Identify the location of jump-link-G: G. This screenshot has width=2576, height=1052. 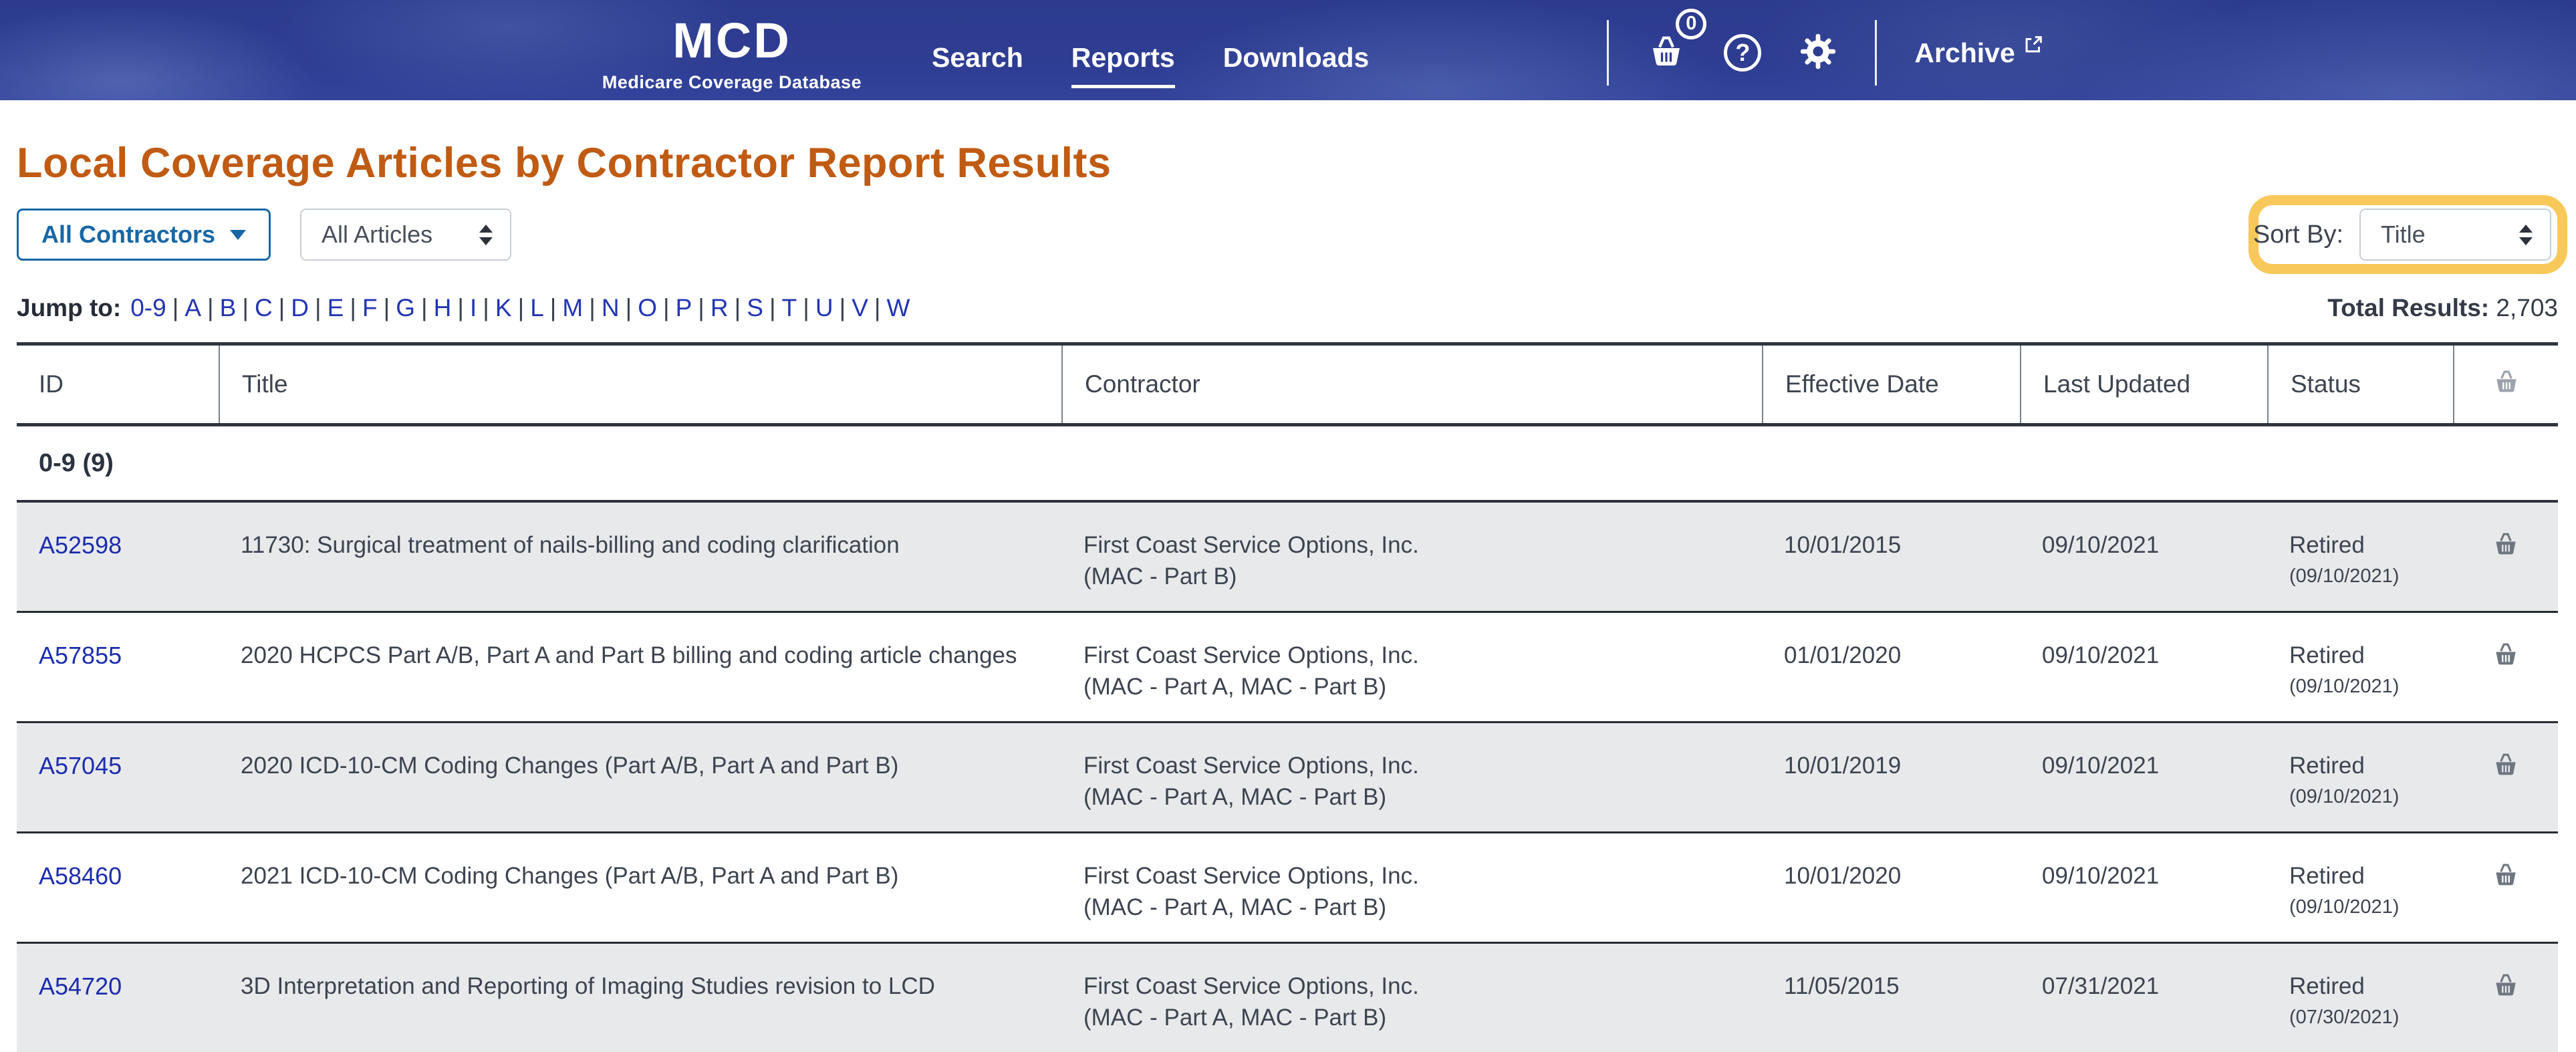
(405, 308).